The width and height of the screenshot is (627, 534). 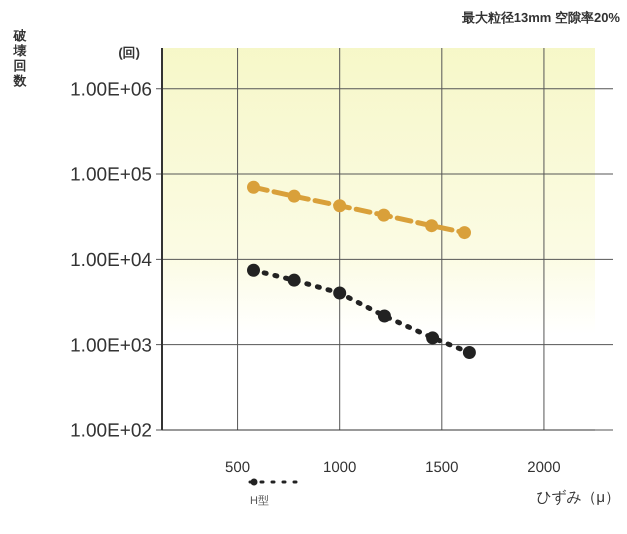 What do you see at coordinates (111, 431) in the screenshot?
I see `y-tick-label: 1.00E+02` at bounding box center [111, 431].